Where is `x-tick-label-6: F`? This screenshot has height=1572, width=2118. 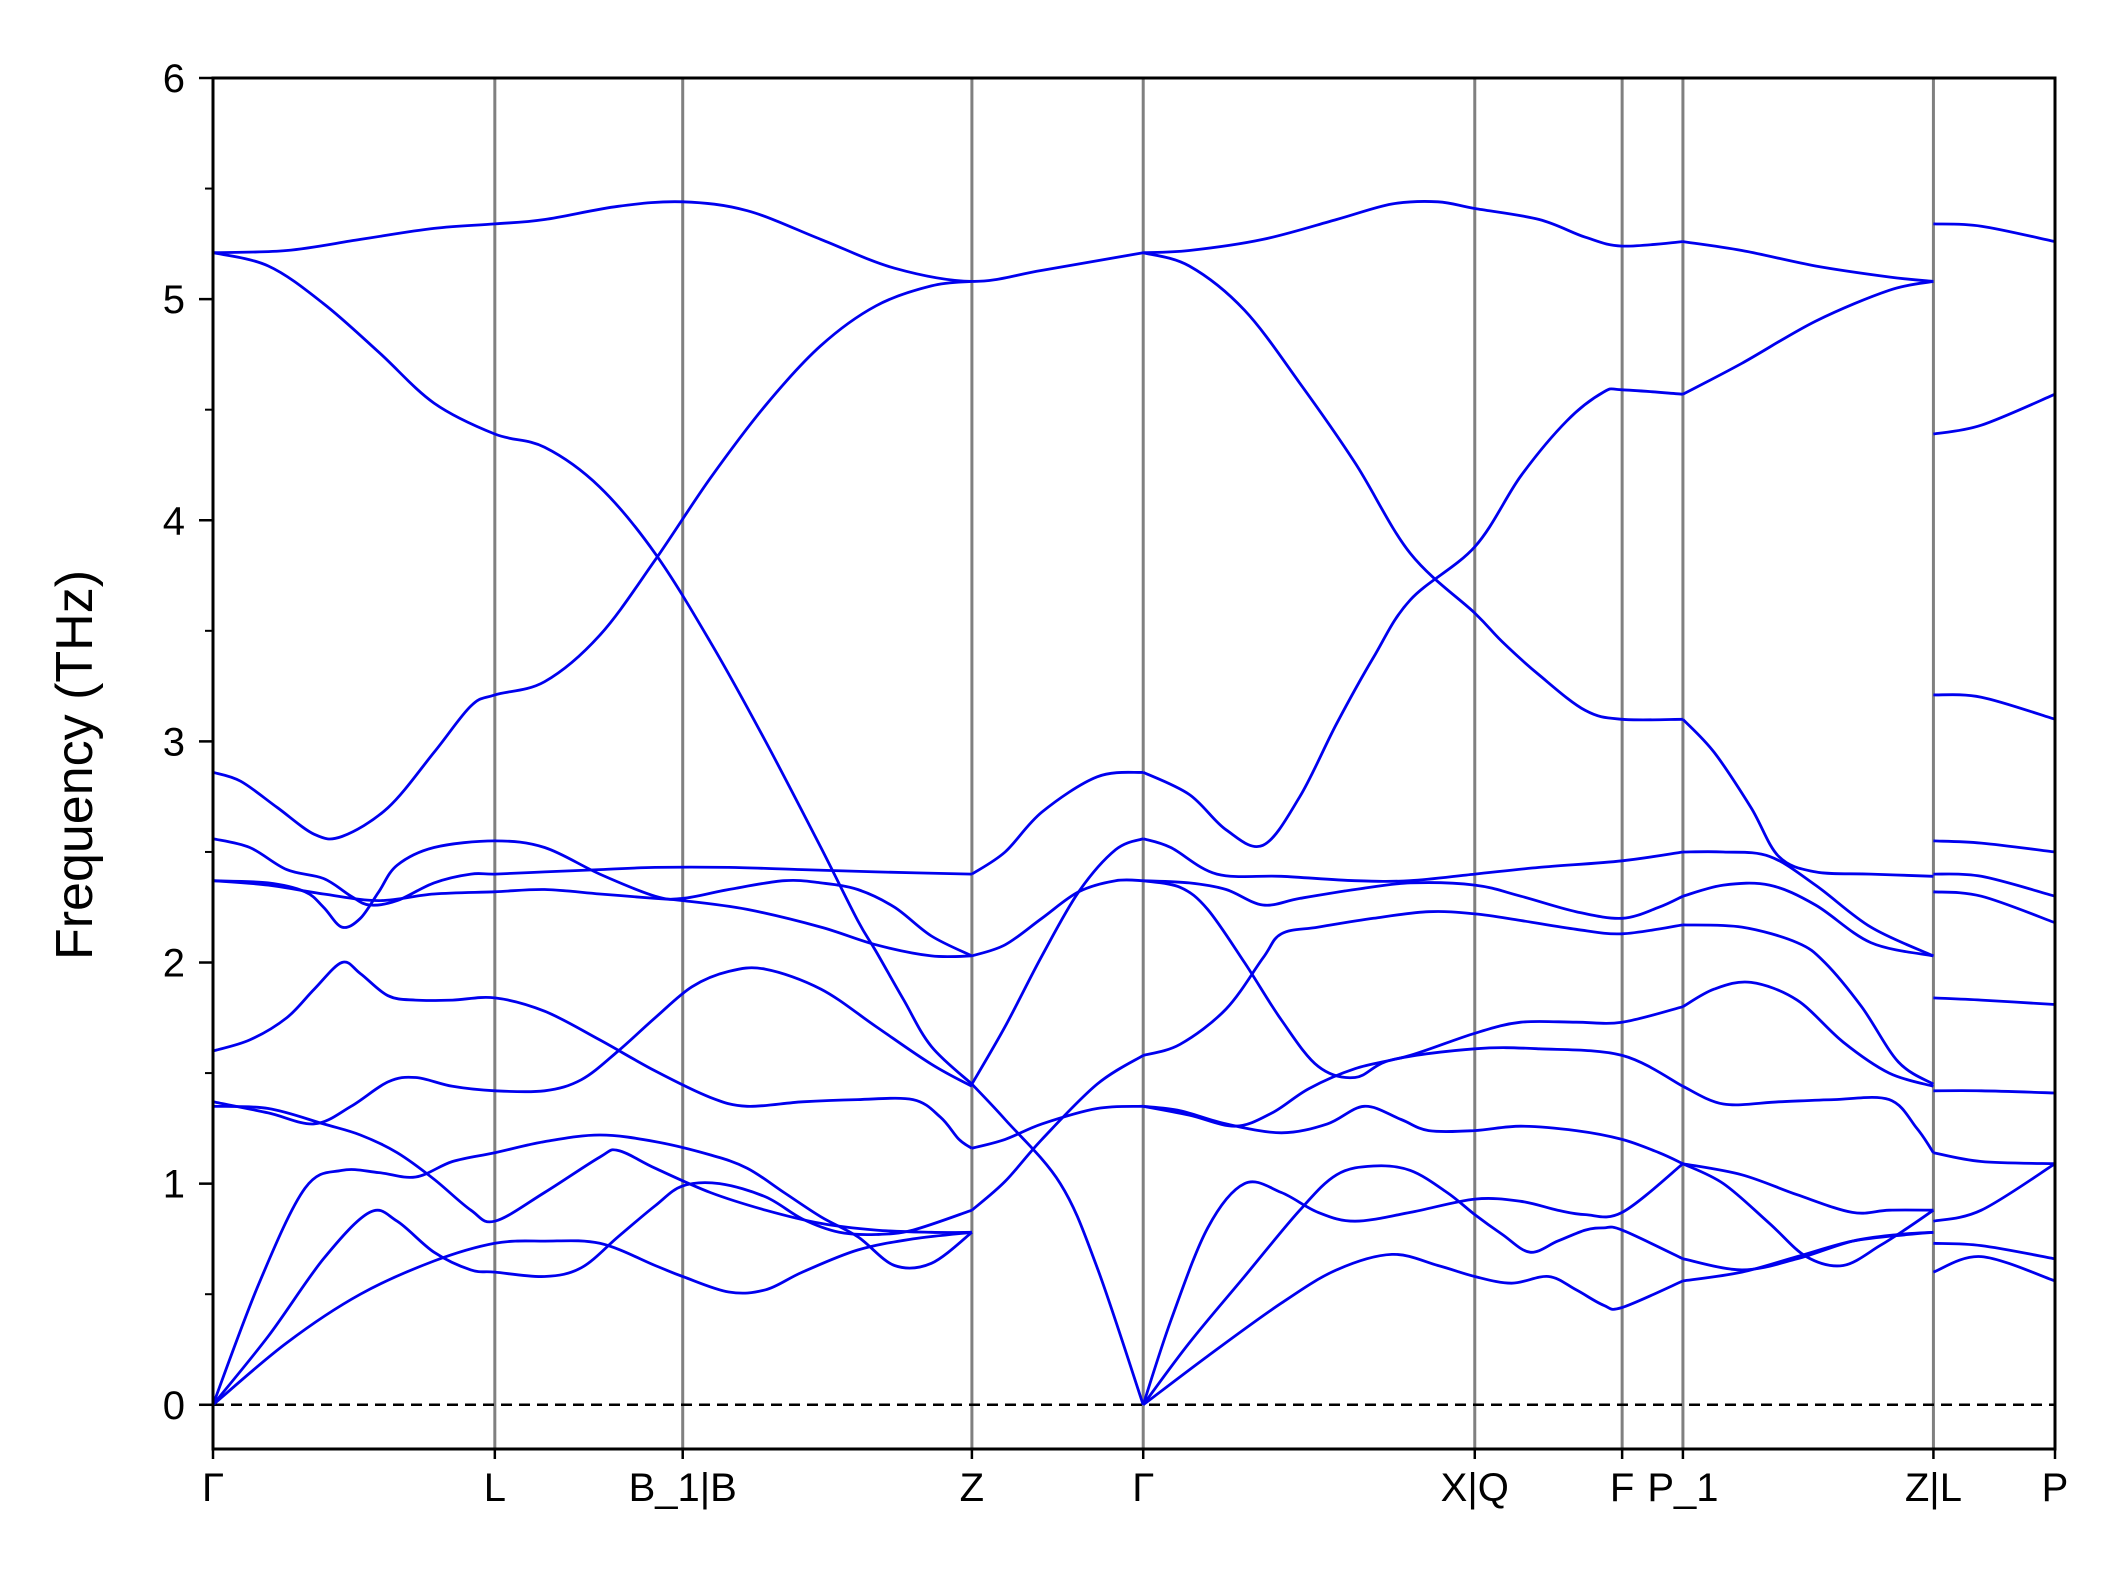
x-tick-label-6: F is located at coordinates (1622, 1488).